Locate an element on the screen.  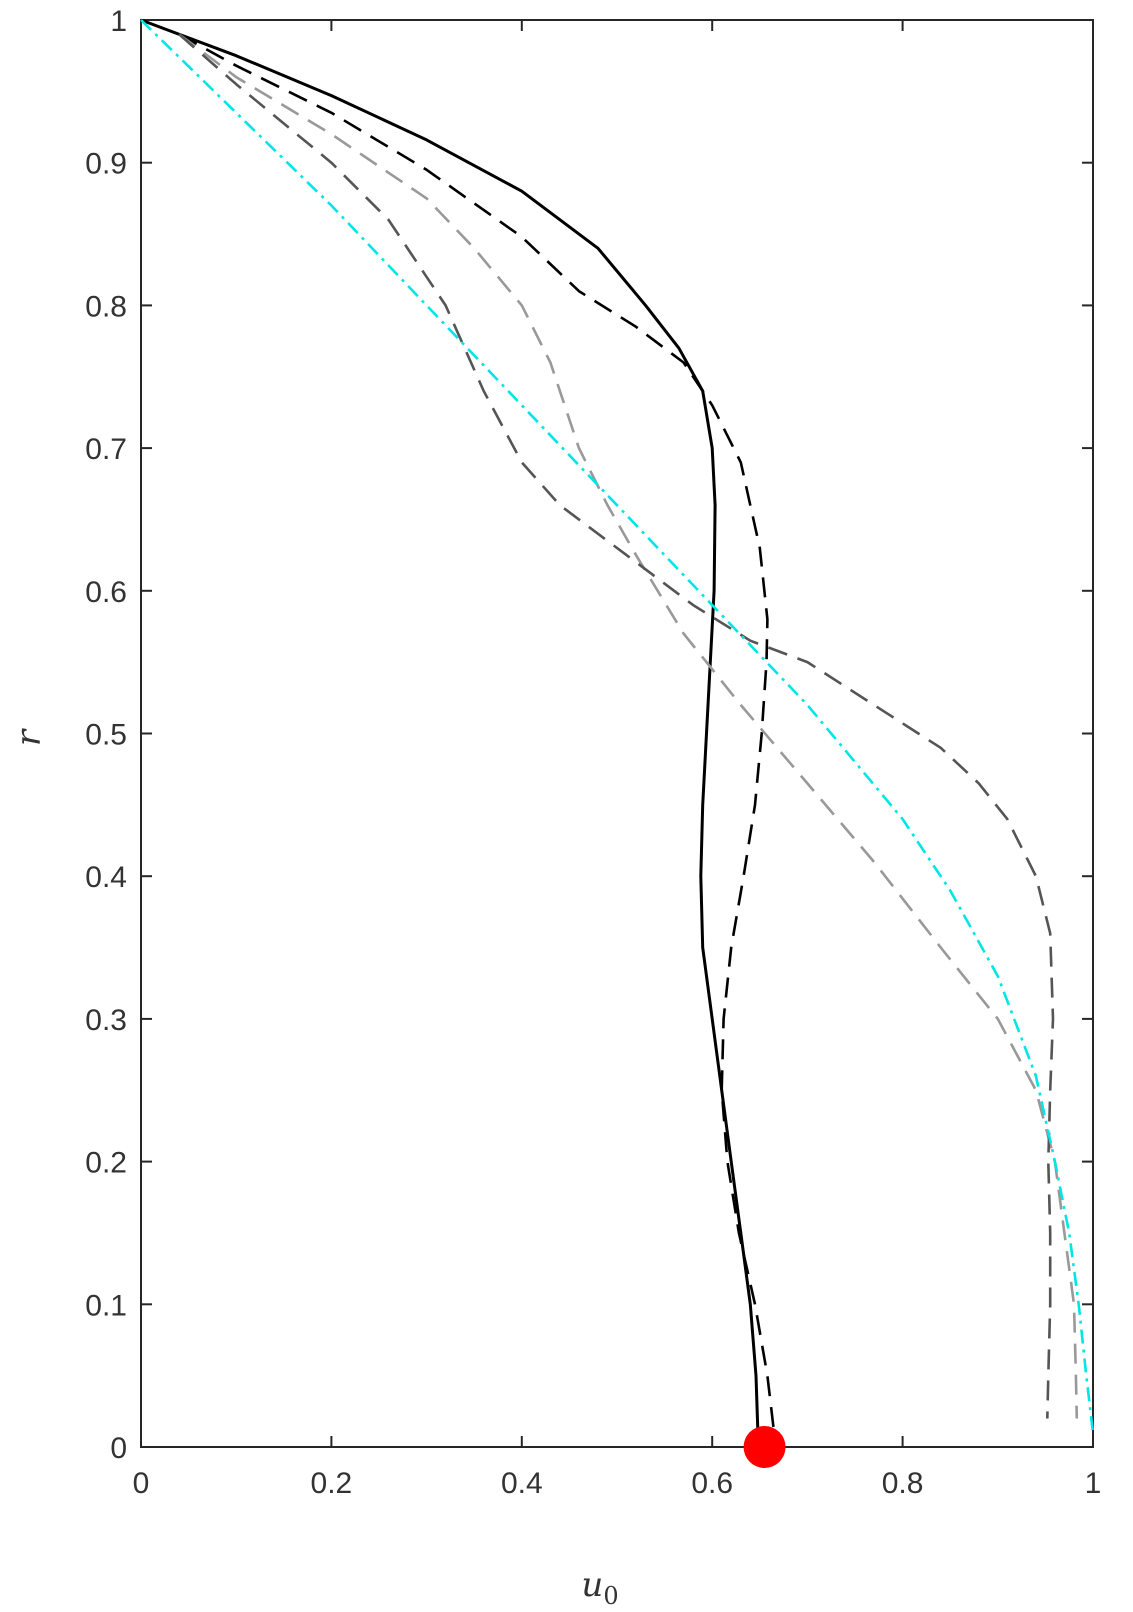
x-tick-label: 0 is located at coordinates (141, 1483).